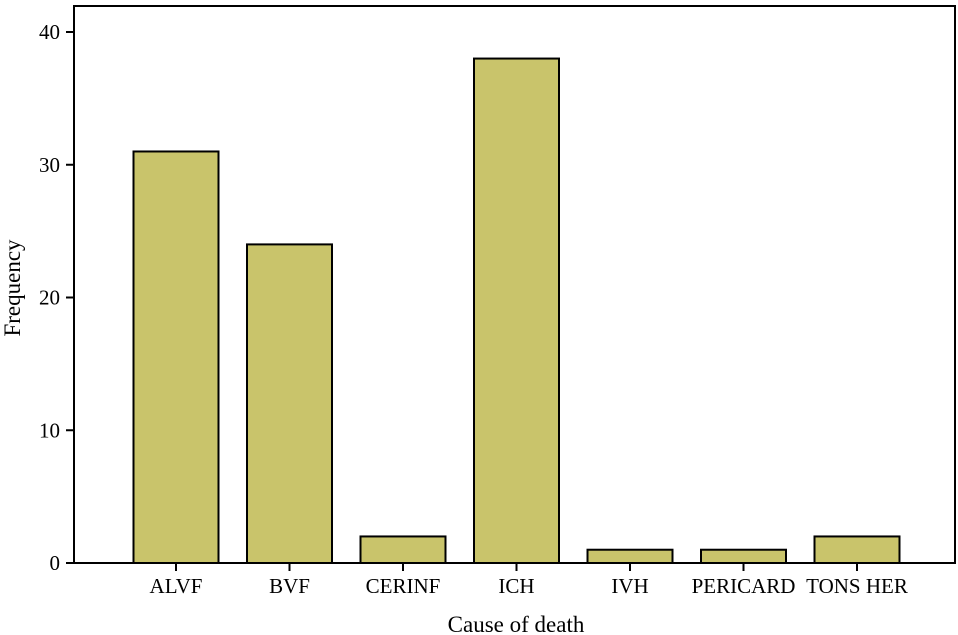 Image resolution: width=958 pixels, height=635 pixels. What do you see at coordinates (289, 586) in the screenshot?
I see `x-tick-label: BVF` at bounding box center [289, 586].